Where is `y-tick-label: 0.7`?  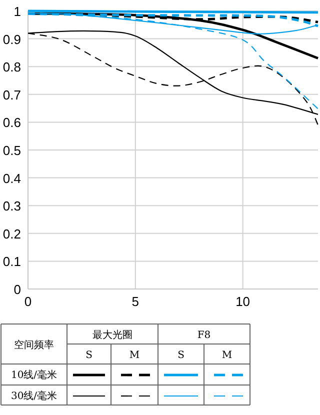 y-tick-label: 0.7 is located at coordinates (11, 94).